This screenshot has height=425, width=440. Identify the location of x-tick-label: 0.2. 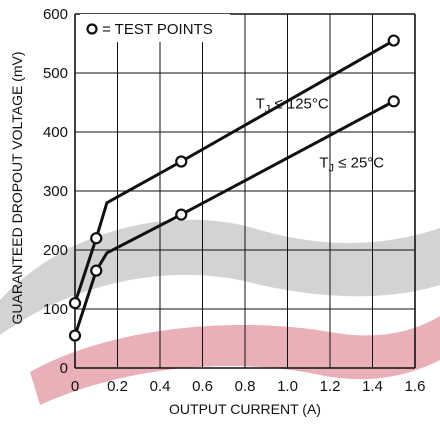
(117, 386).